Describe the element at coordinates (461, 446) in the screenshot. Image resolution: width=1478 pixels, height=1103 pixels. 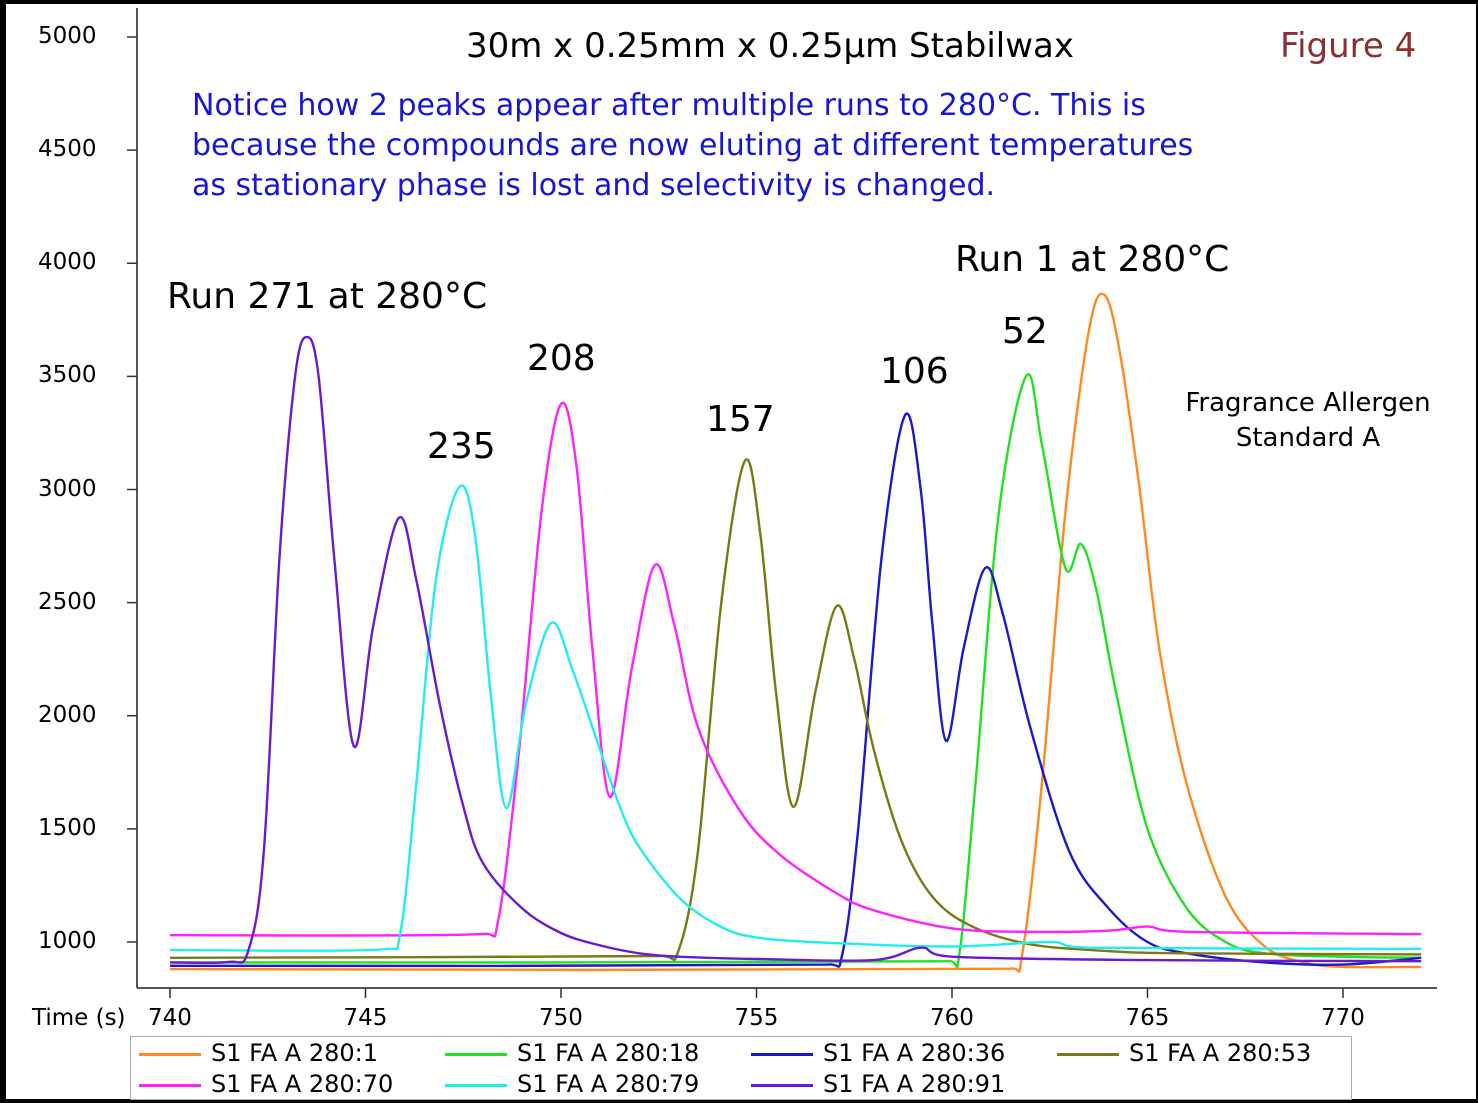
I see `annotation-run-235: 235` at that location.